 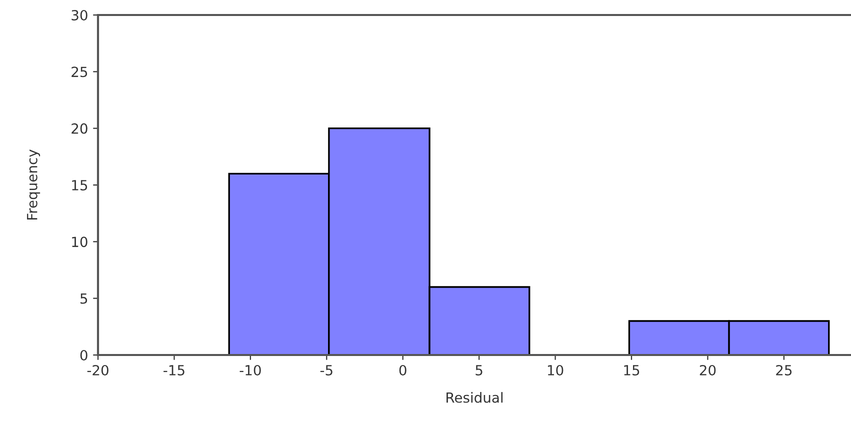 What do you see at coordinates (84, 298) in the screenshot?
I see `y-tick-label: 5` at bounding box center [84, 298].